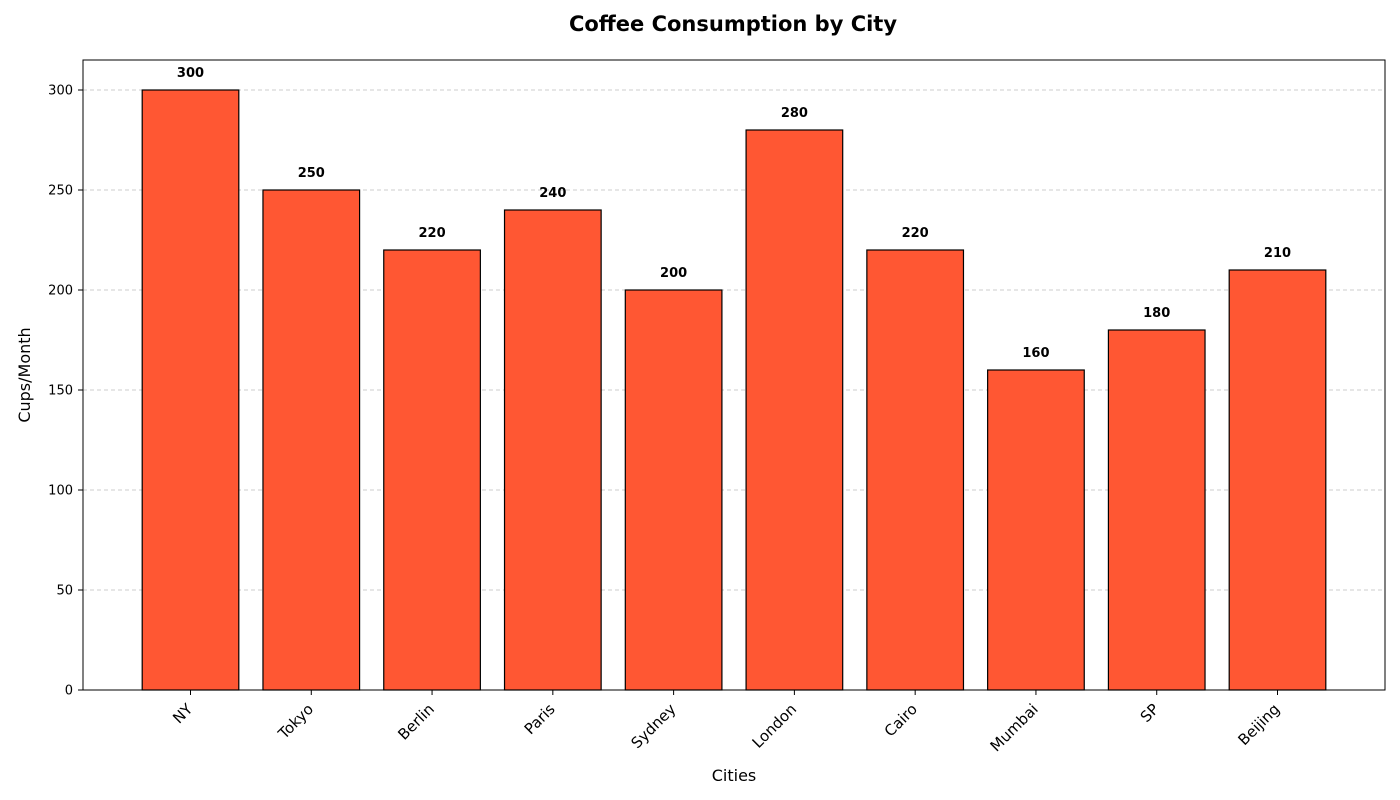  I want to click on y-tick-label: 0, so click(69, 691).